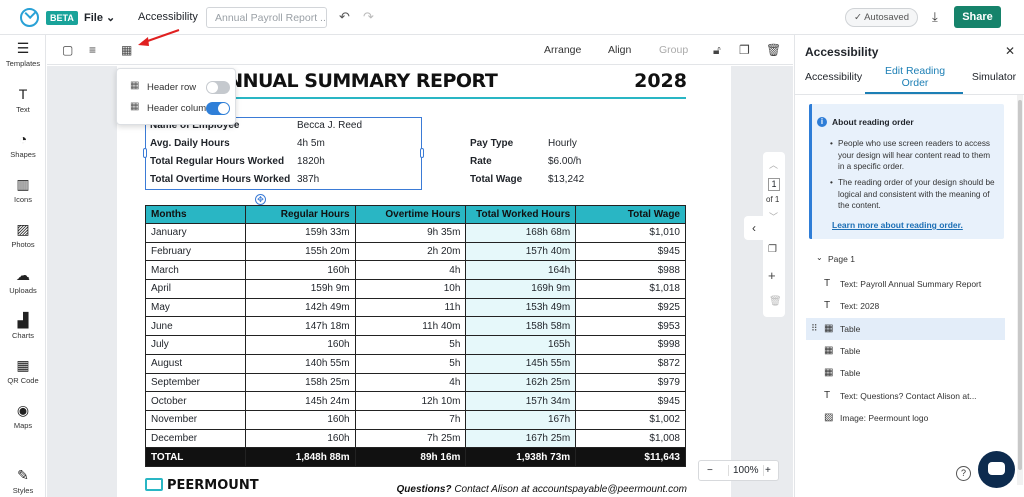 The width and height of the screenshot is (1024, 497). What do you see at coordinates (905, 329) in the screenshot?
I see `reading-order-item: ⠿ ▦ Table` at bounding box center [905, 329].